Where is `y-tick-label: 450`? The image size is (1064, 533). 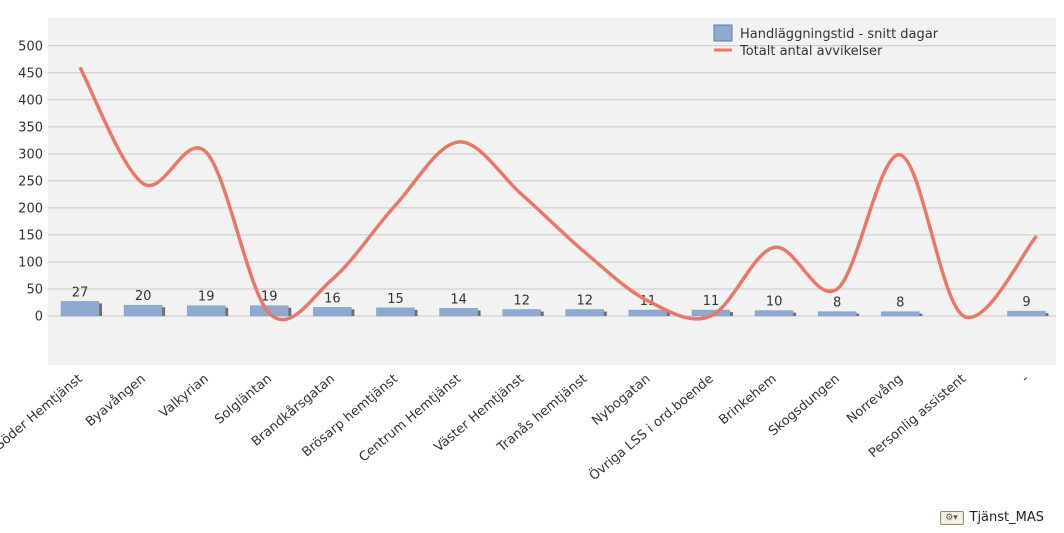
y-tick-label: 450 is located at coordinates (30, 73).